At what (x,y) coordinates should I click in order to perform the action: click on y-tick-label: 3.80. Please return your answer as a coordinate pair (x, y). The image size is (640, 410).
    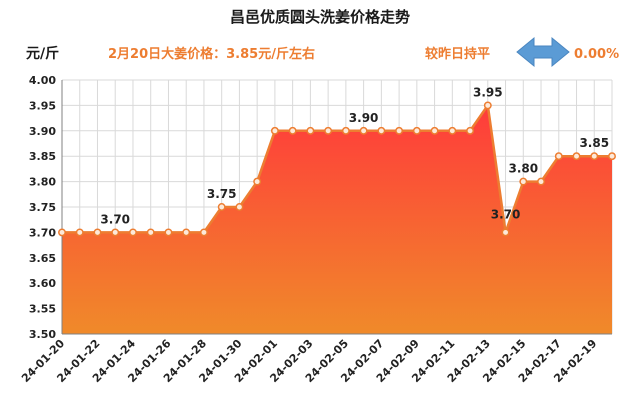
    Looking at the image, I should click on (42, 182).